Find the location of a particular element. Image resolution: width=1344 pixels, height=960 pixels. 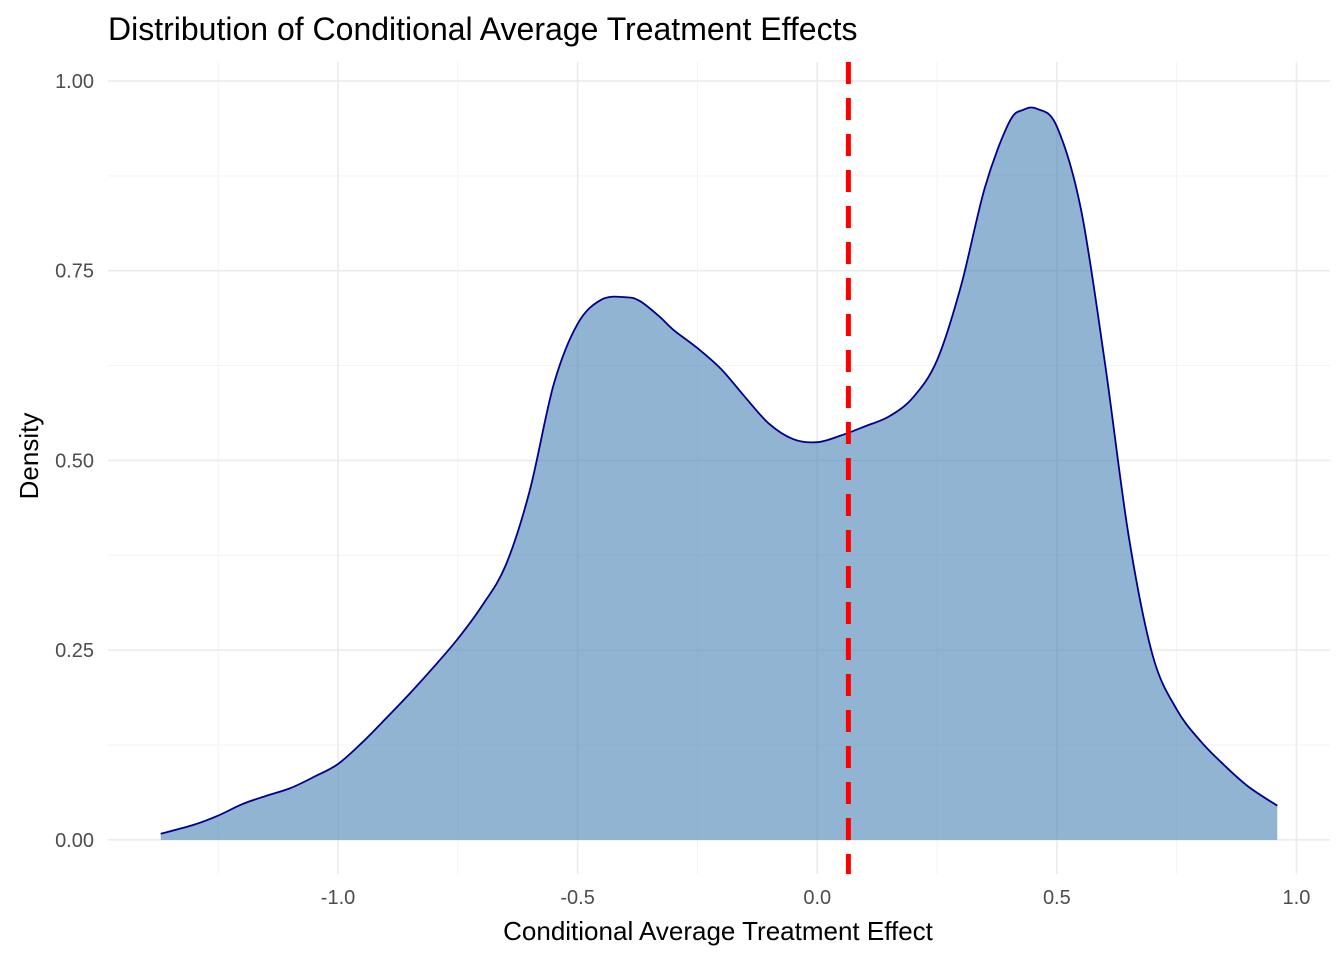

y-axis-title: Density is located at coordinates (29, 456).